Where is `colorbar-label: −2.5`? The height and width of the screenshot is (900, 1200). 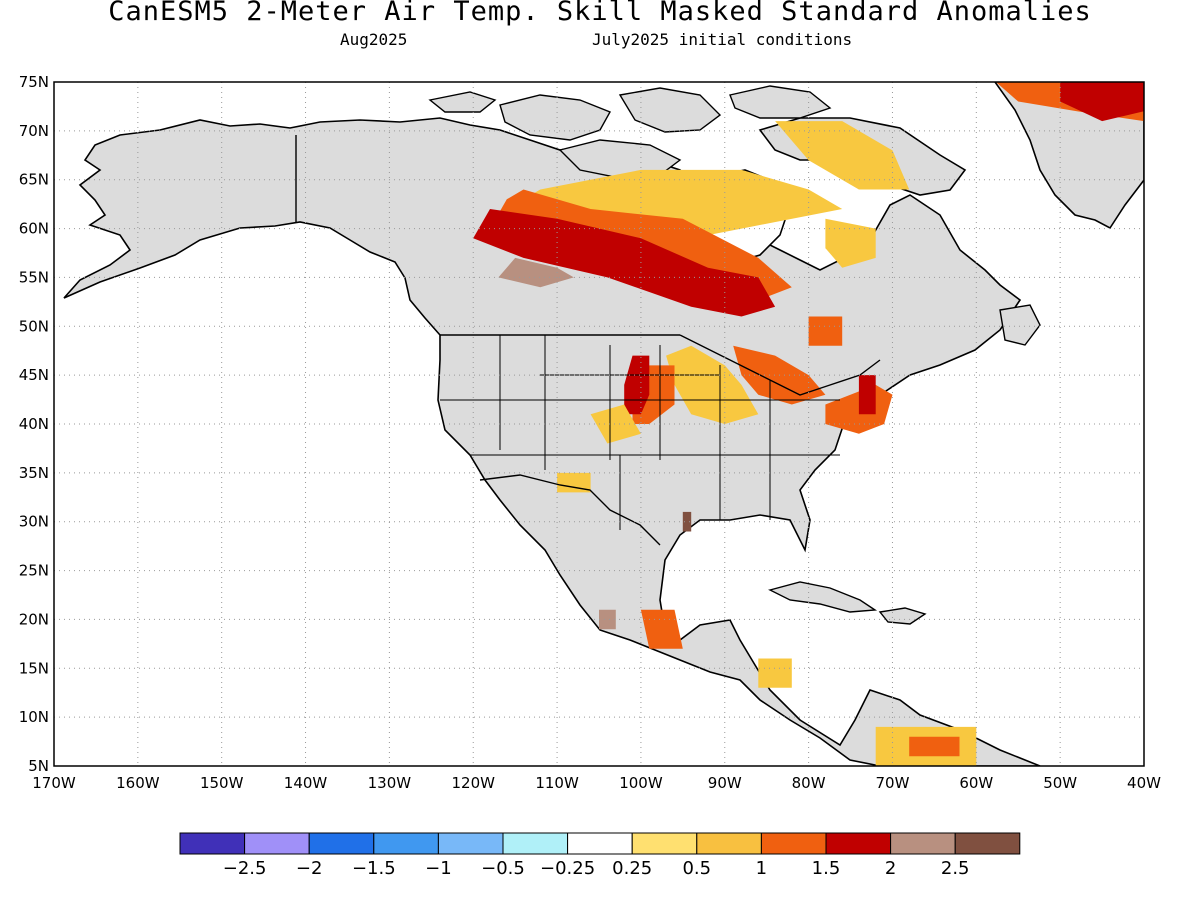
colorbar-label: −2.5 is located at coordinates (245, 868).